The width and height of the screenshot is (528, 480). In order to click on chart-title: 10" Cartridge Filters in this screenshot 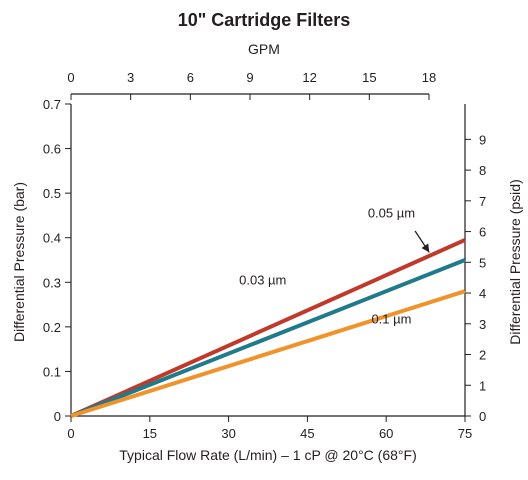, I will do `click(264, 20)`.